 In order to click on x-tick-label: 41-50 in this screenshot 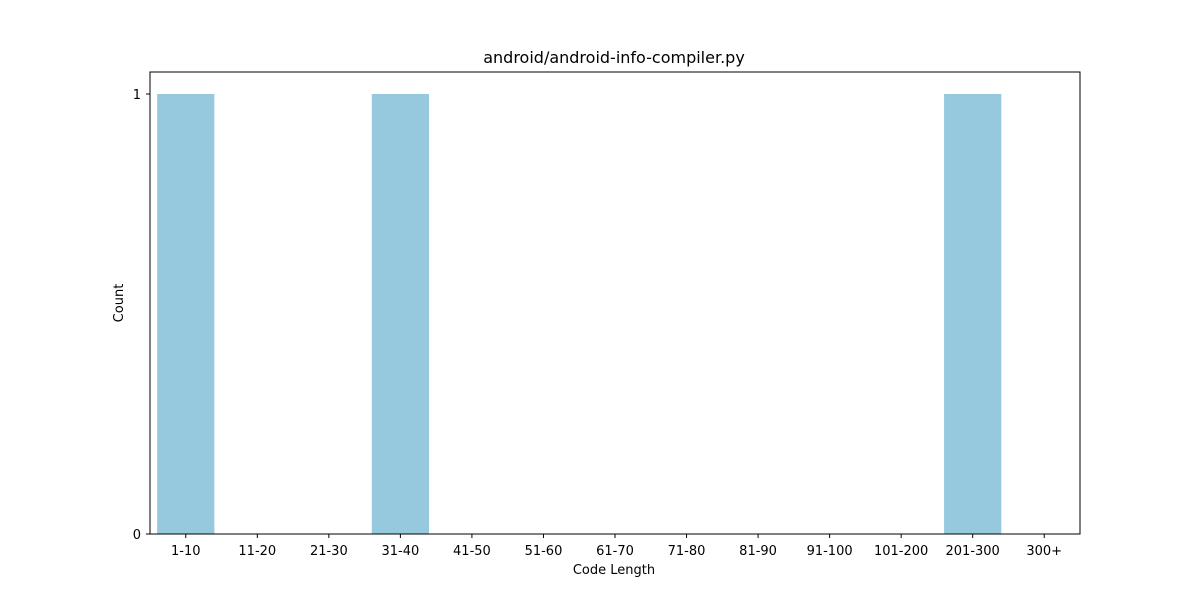, I will do `click(472, 551)`.